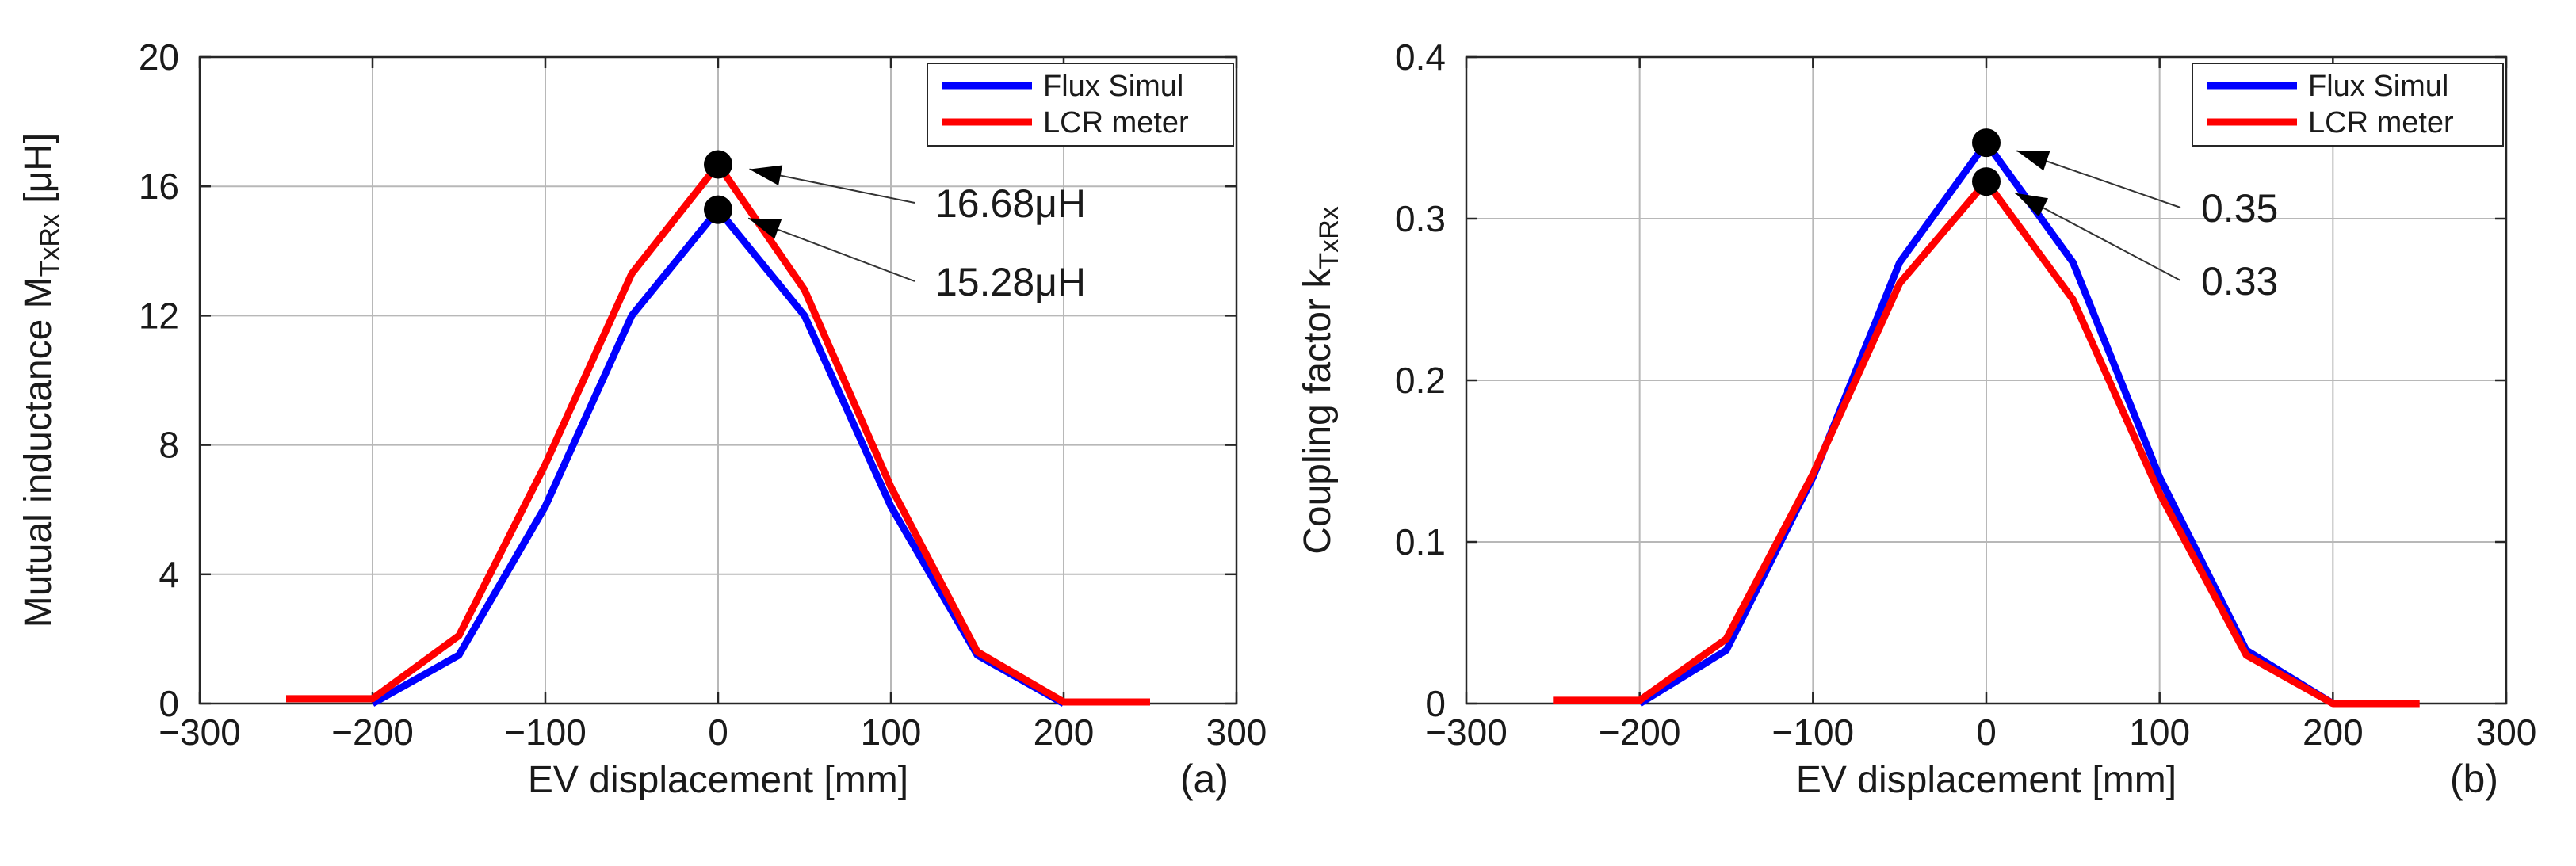 The width and height of the screenshot is (2576, 866). I want to click on y-tick-label: 0.1, so click(1420, 542).